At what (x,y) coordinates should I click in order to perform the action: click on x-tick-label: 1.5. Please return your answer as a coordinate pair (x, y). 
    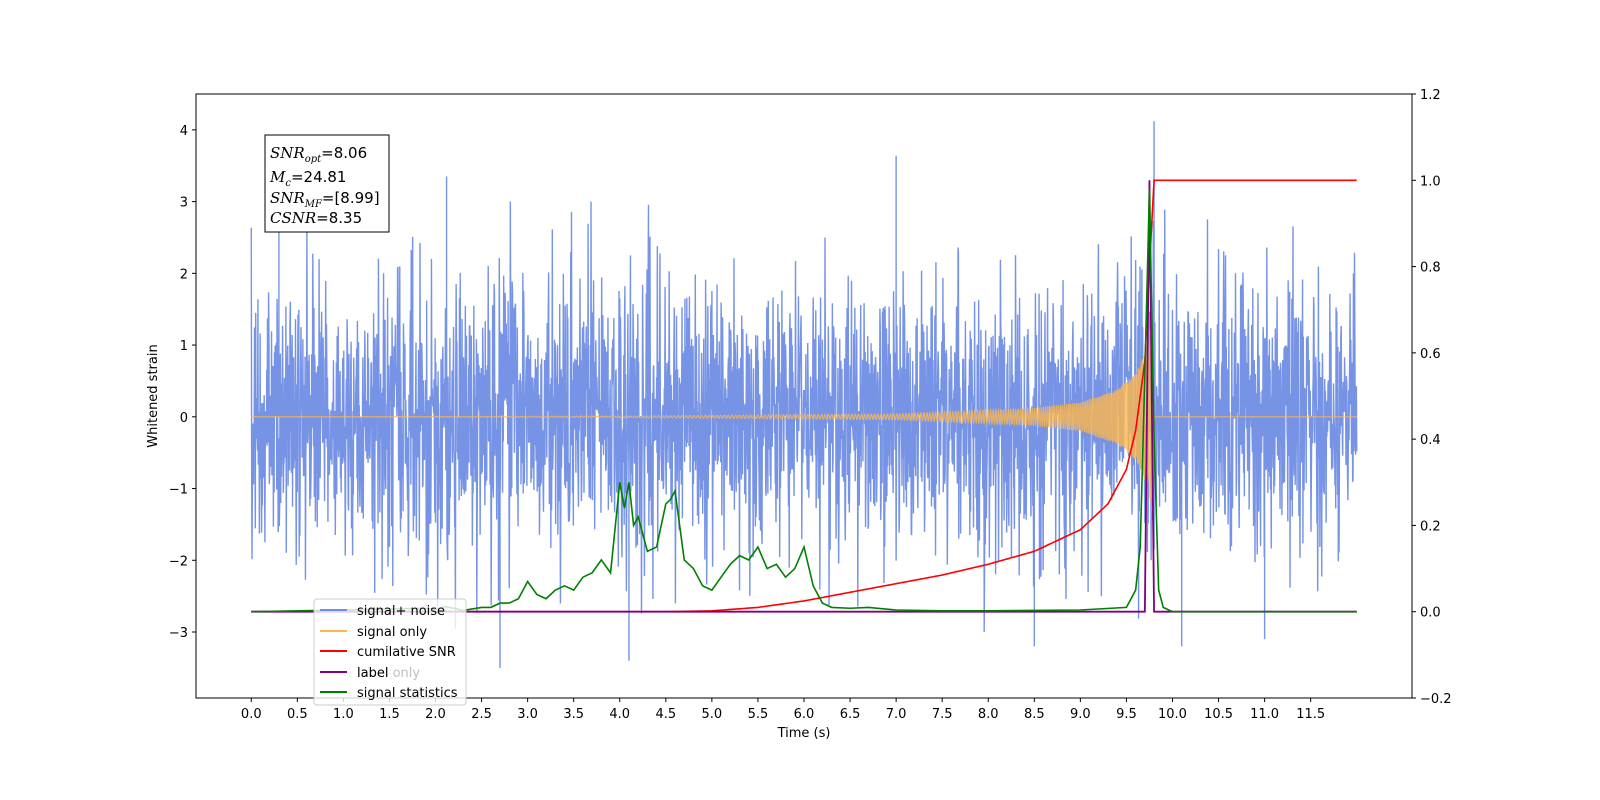
    Looking at the image, I should click on (389, 714).